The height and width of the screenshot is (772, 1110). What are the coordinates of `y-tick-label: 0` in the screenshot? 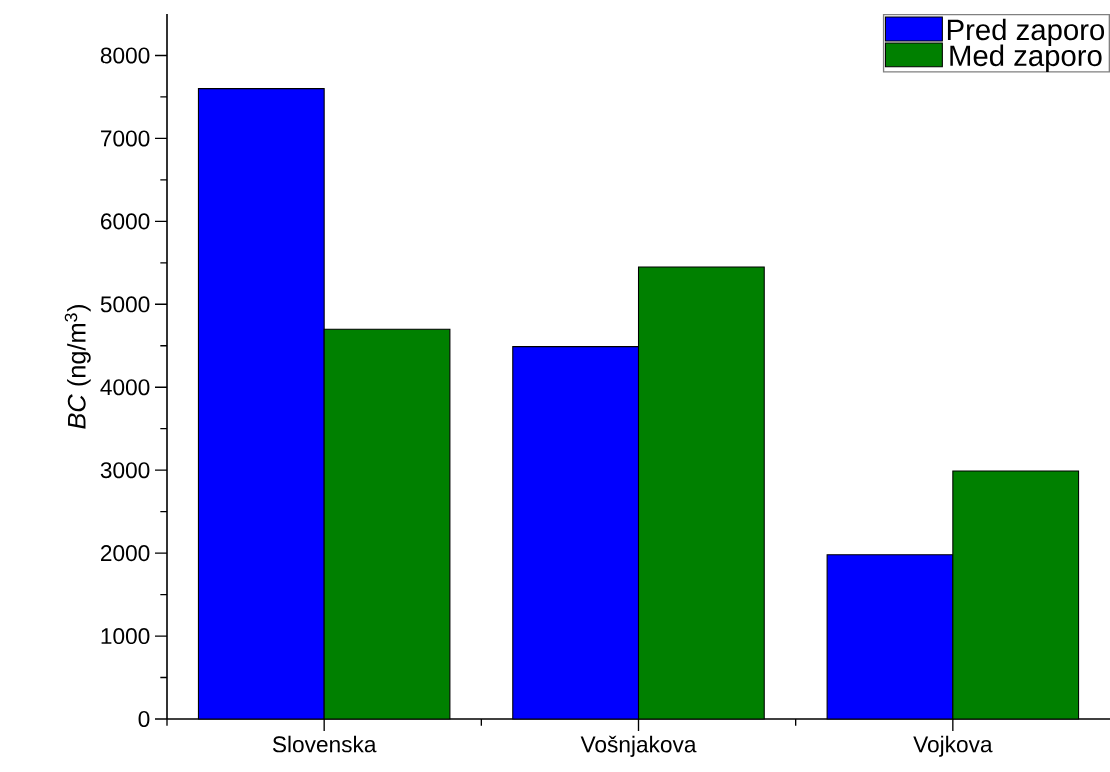 It's located at (144, 719).